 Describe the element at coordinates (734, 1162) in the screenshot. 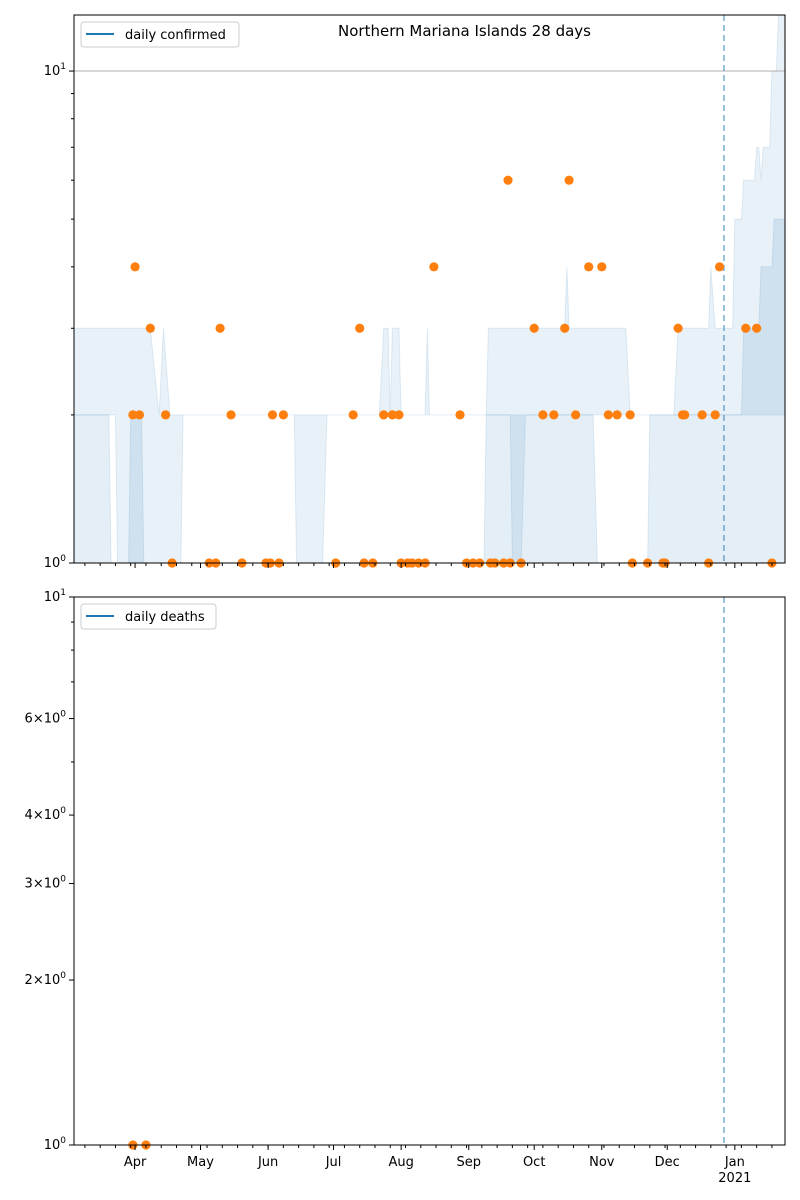

I see `x-tick-label: Jan` at that location.